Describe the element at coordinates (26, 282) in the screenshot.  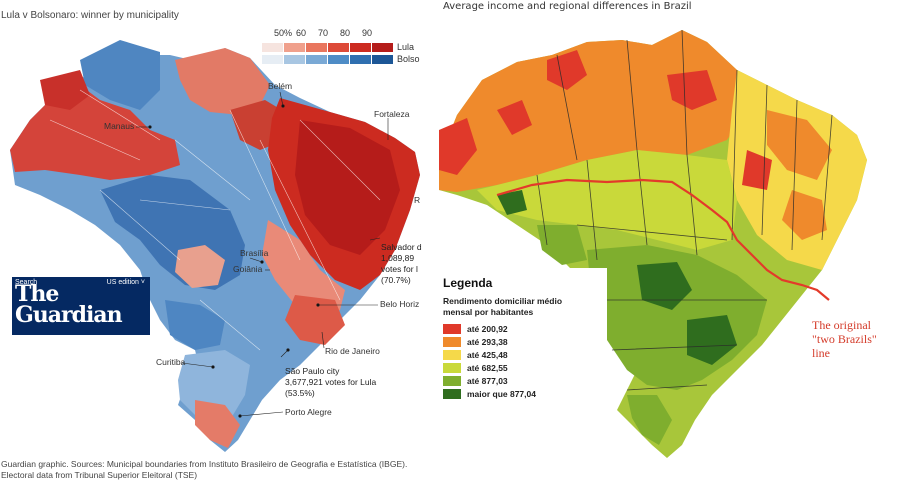
I see `guardian-search-link: Search` at that location.